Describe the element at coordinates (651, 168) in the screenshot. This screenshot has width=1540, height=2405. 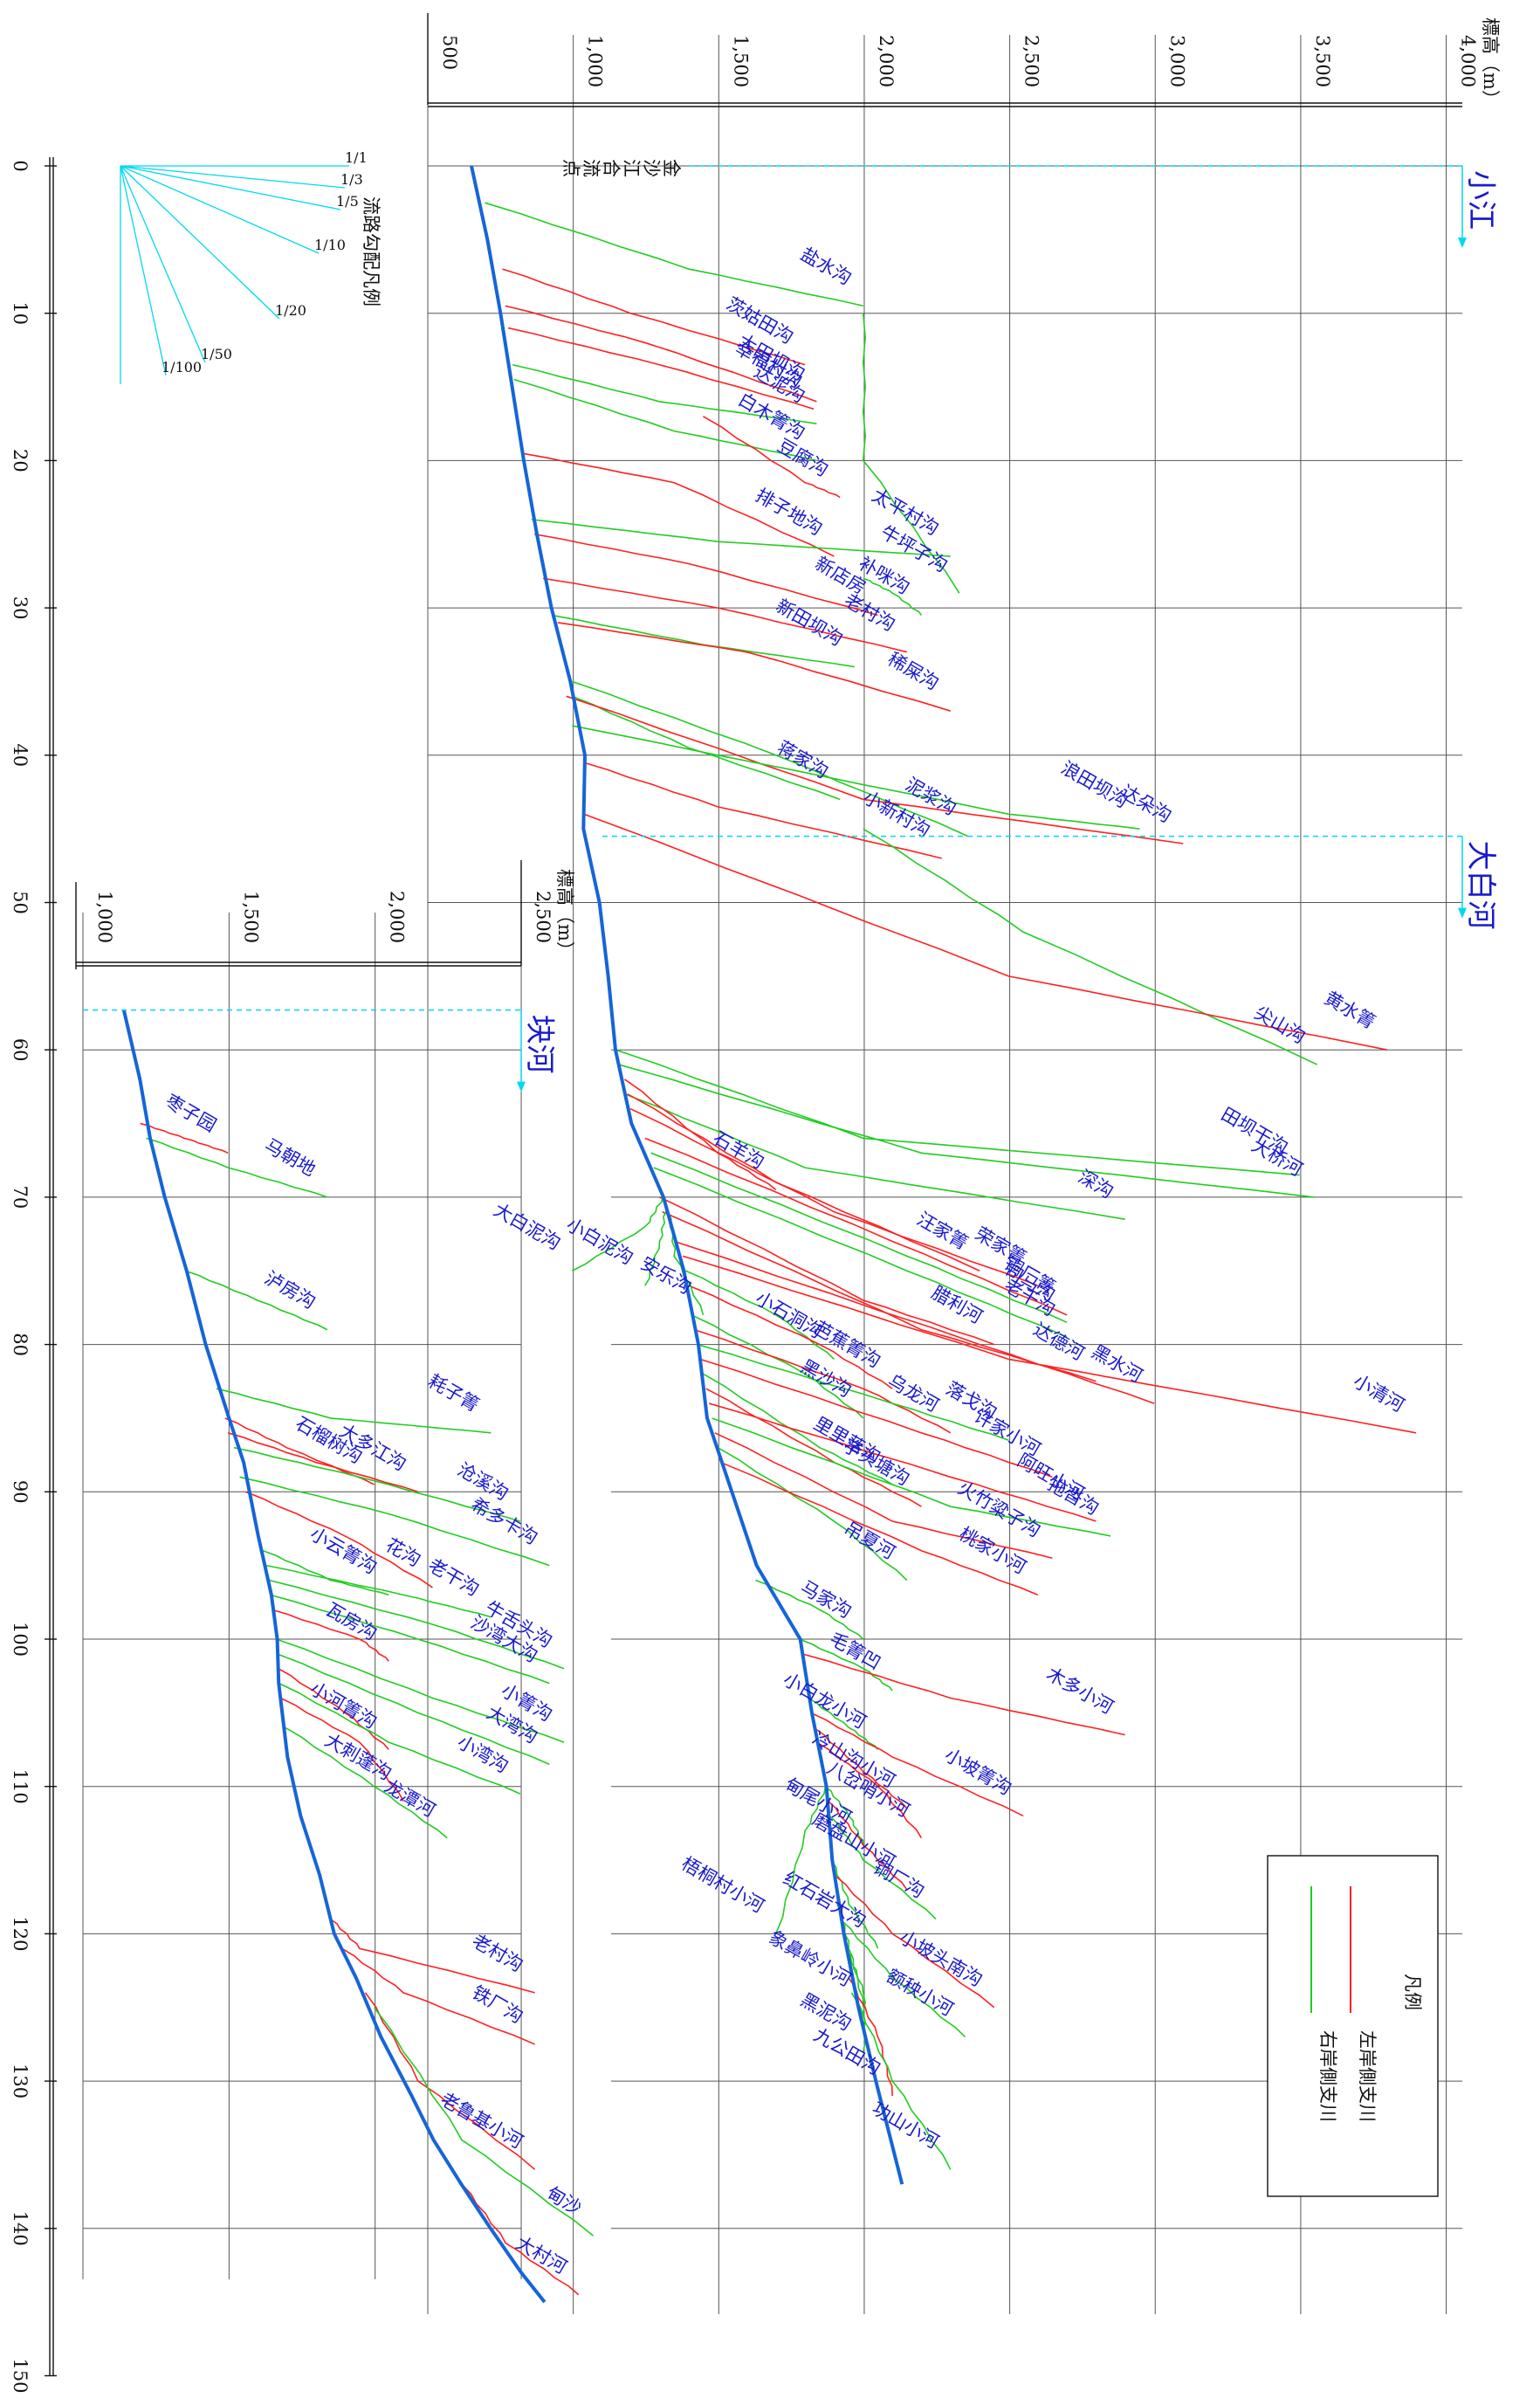
I see `confluence-note-char: 沙` at that location.